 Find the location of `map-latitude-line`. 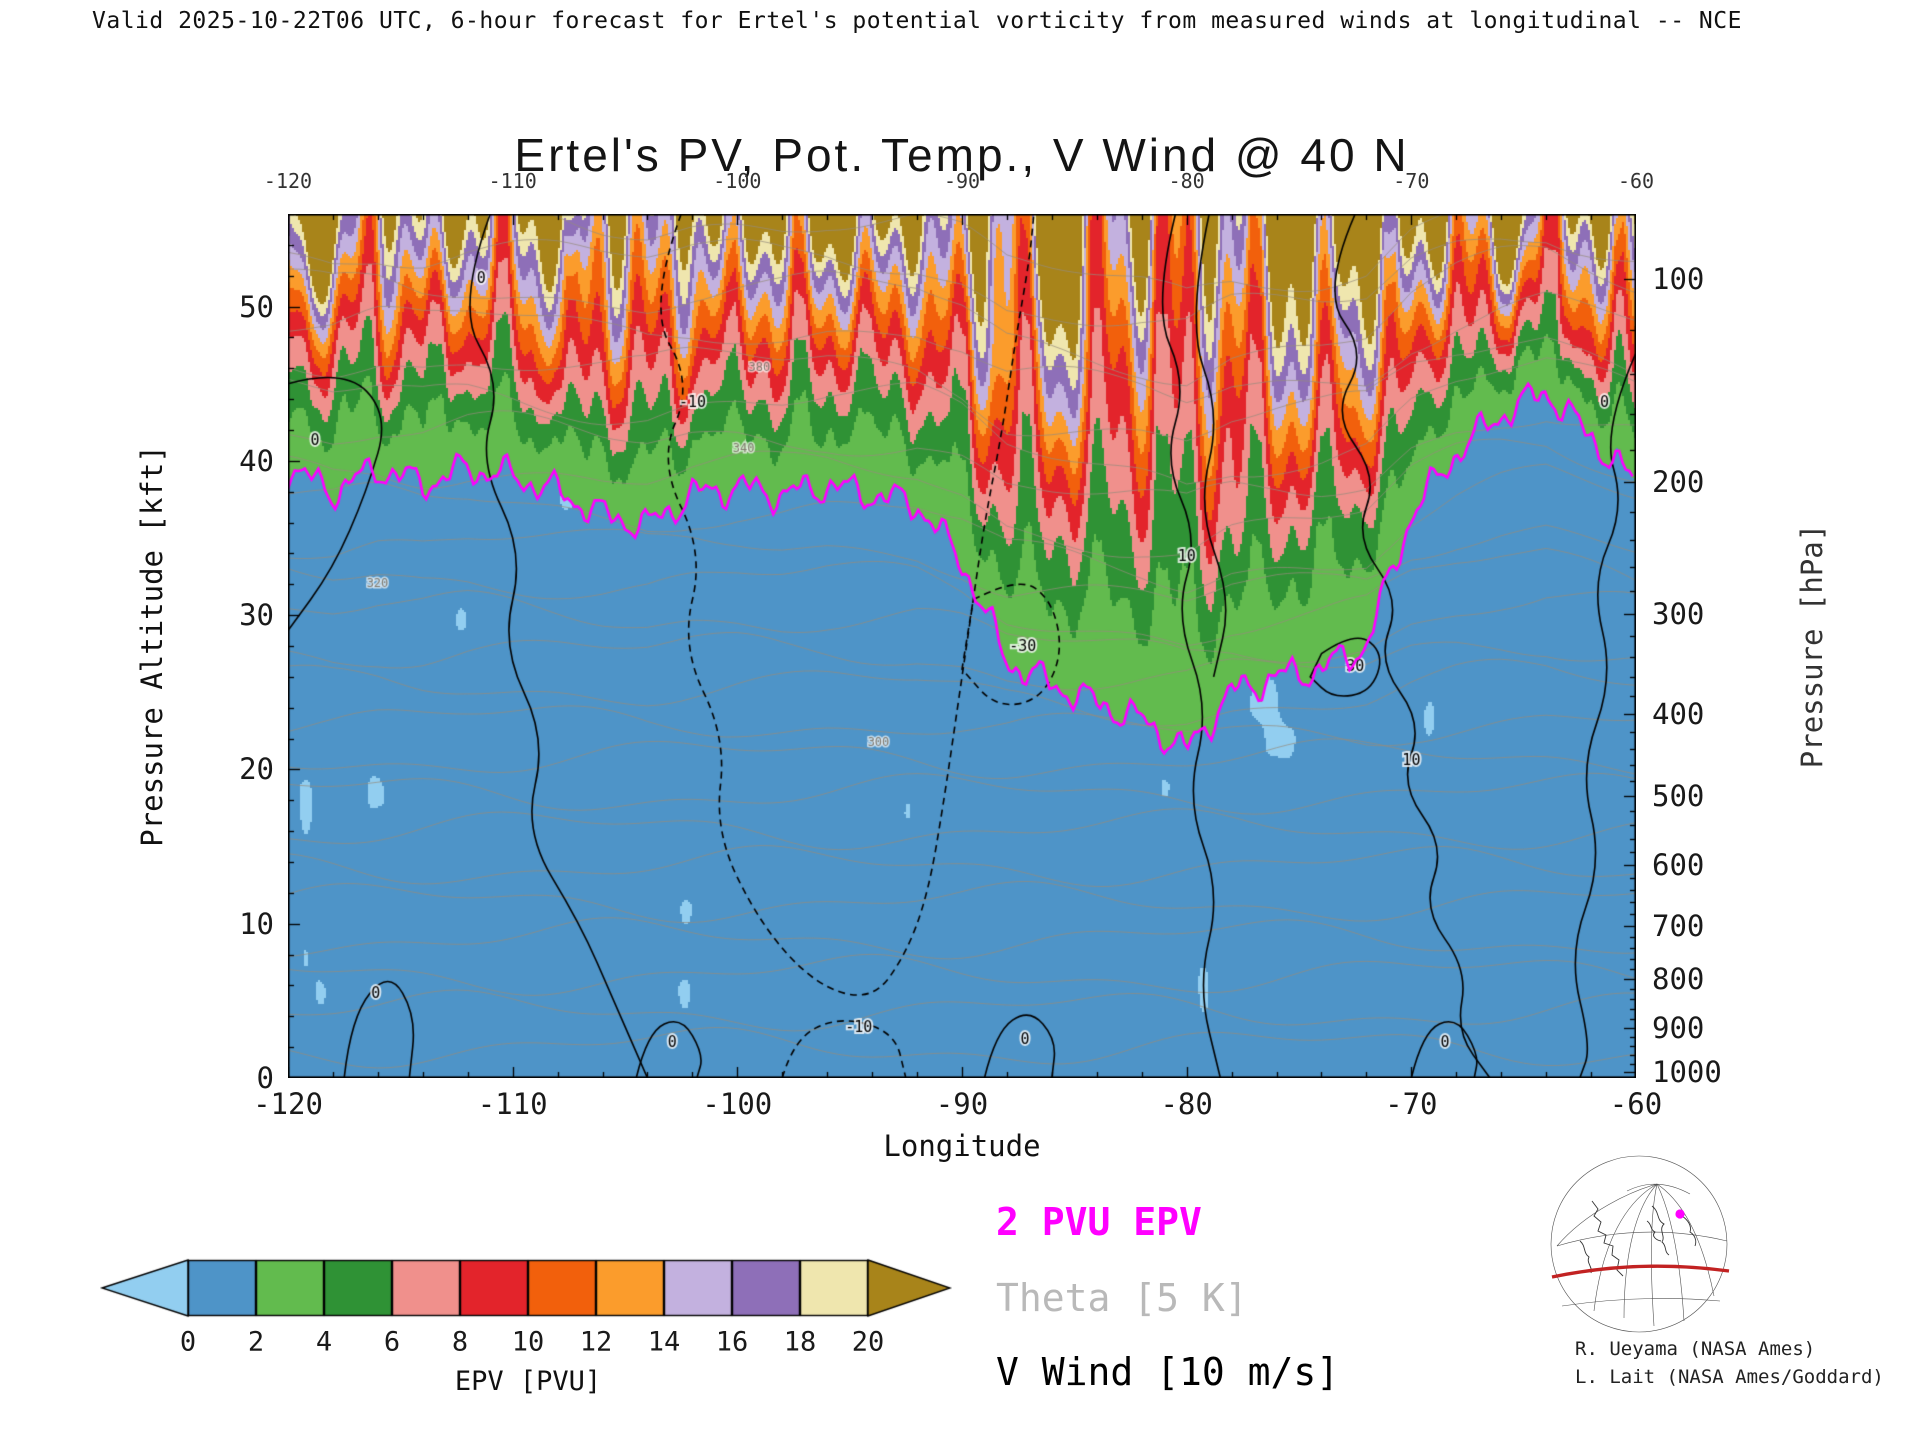

map-latitude-line is located at coordinates (1640, 1271).